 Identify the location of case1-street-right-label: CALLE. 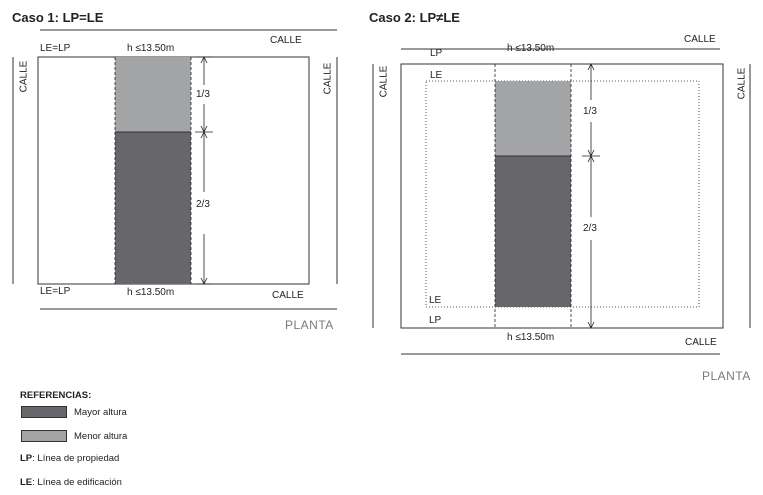
(328, 78).